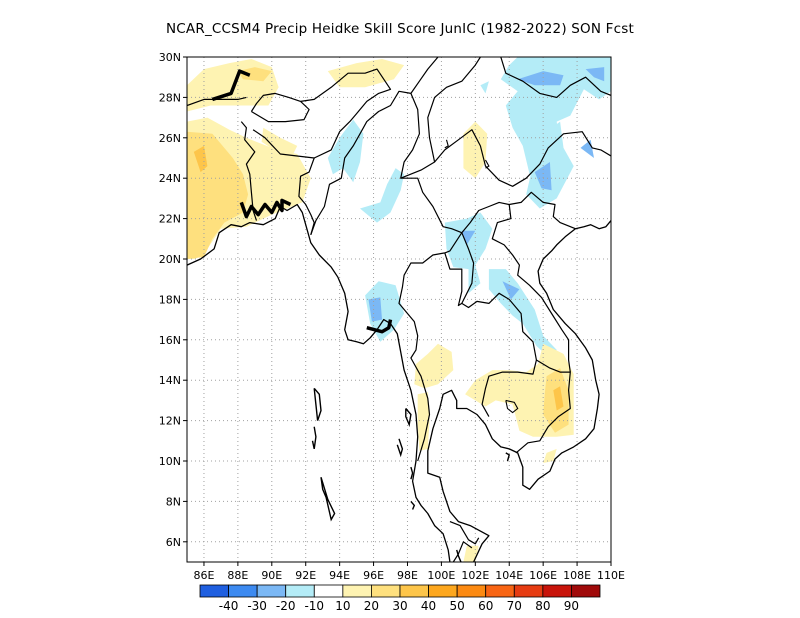 This screenshot has width=800, height=618. Describe the element at coordinates (170, 259) in the screenshot. I see `lat-label-20N: 20N` at that location.